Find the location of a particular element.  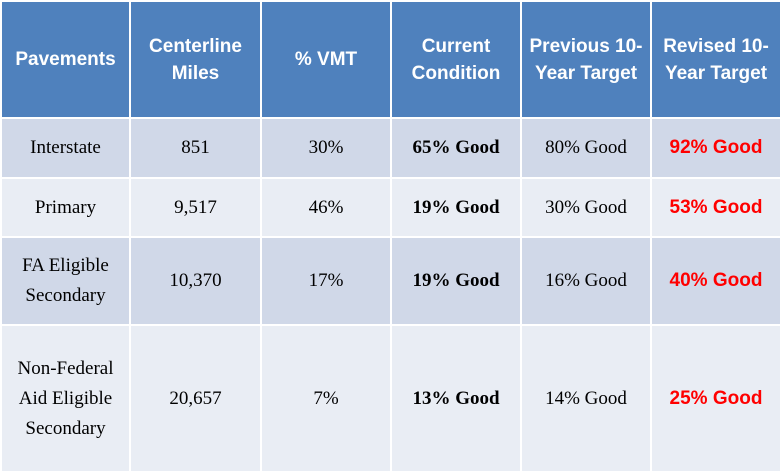

cell-vmt: 30% is located at coordinates (326, 148).